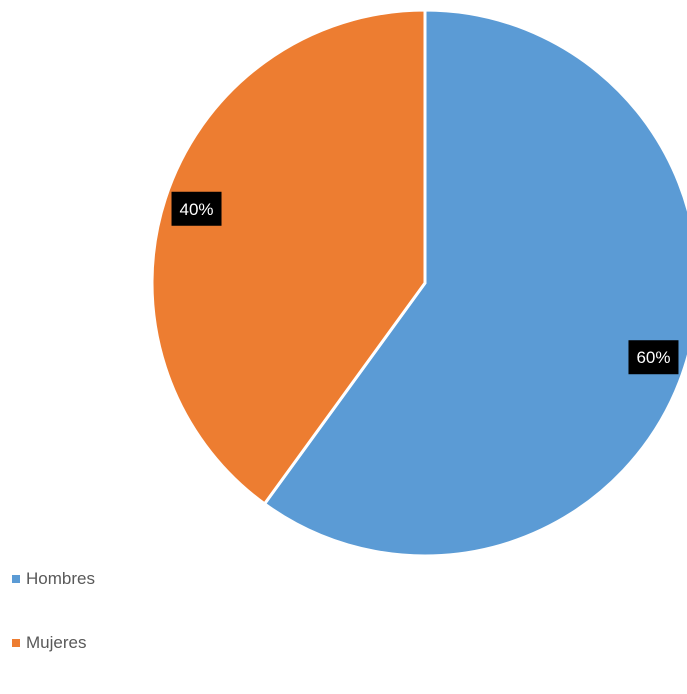 The height and width of the screenshot is (694, 687). Describe the element at coordinates (16, 579) in the screenshot. I see `legend-swatch-hombres` at that location.